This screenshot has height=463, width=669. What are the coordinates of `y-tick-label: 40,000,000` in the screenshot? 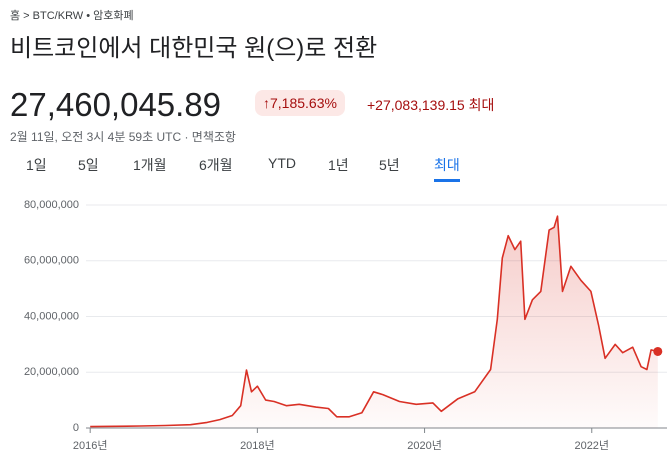 It's located at (51, 316).